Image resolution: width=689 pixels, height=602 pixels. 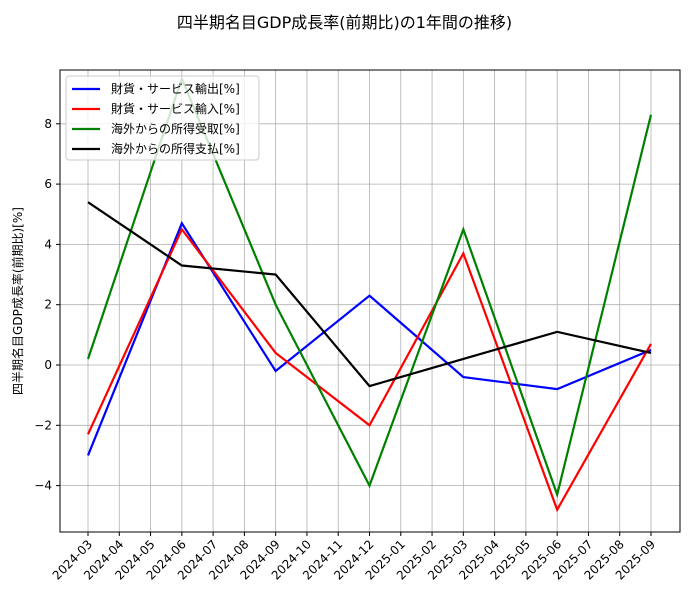 I want to click on y-axis: −4 −2 0 2 4 6 8, so click(x=47, y=305).